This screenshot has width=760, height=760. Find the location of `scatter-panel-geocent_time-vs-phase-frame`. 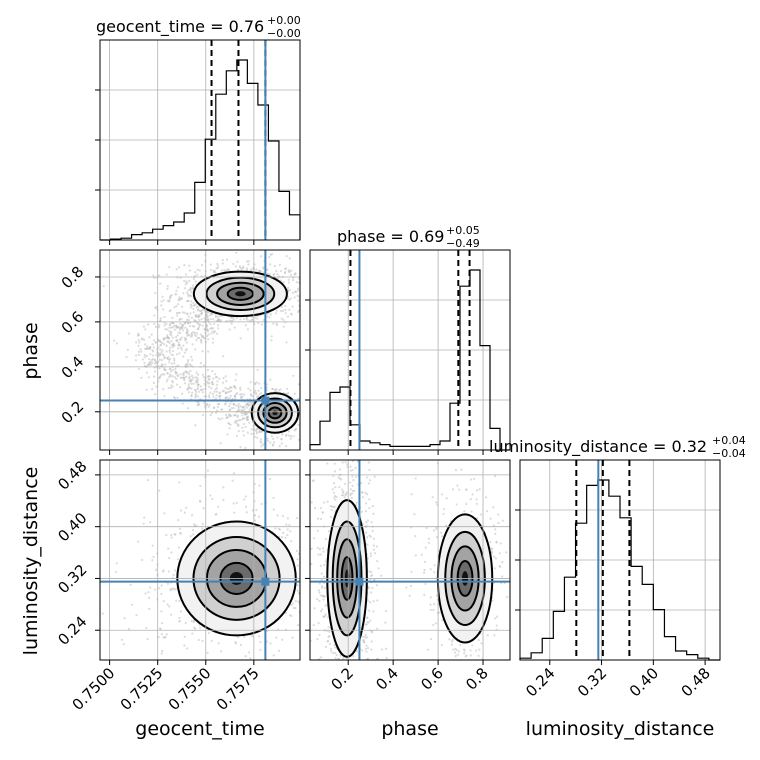

scatter-panel-geocent_time-vs-phase-frame is located at coordinates (200, 350).